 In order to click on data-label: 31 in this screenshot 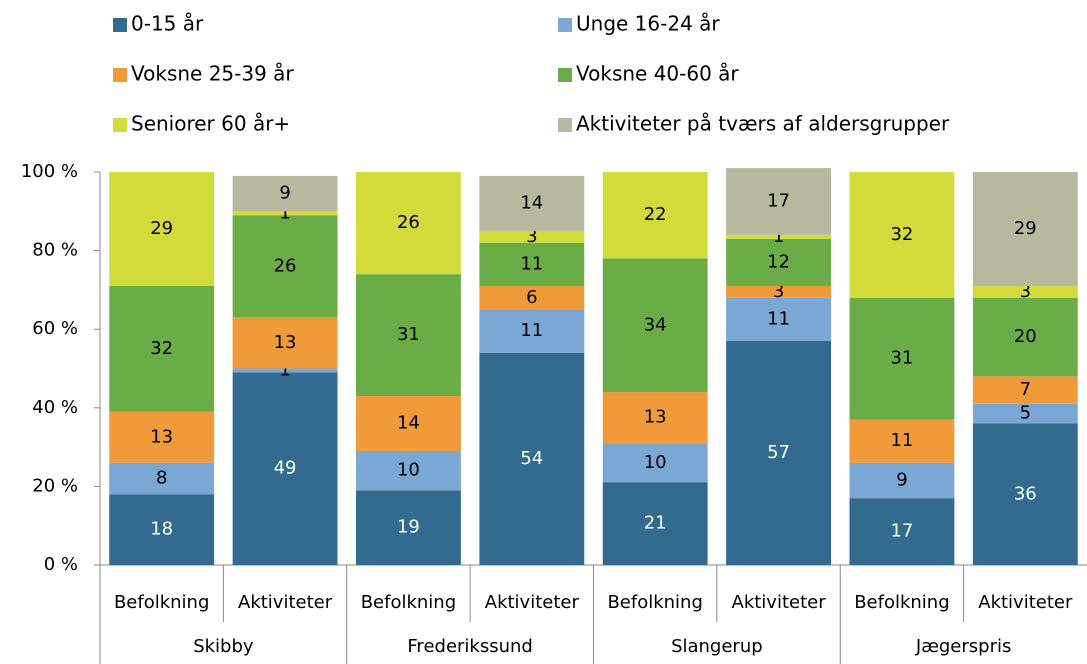, I will do `click(408, 334)`.